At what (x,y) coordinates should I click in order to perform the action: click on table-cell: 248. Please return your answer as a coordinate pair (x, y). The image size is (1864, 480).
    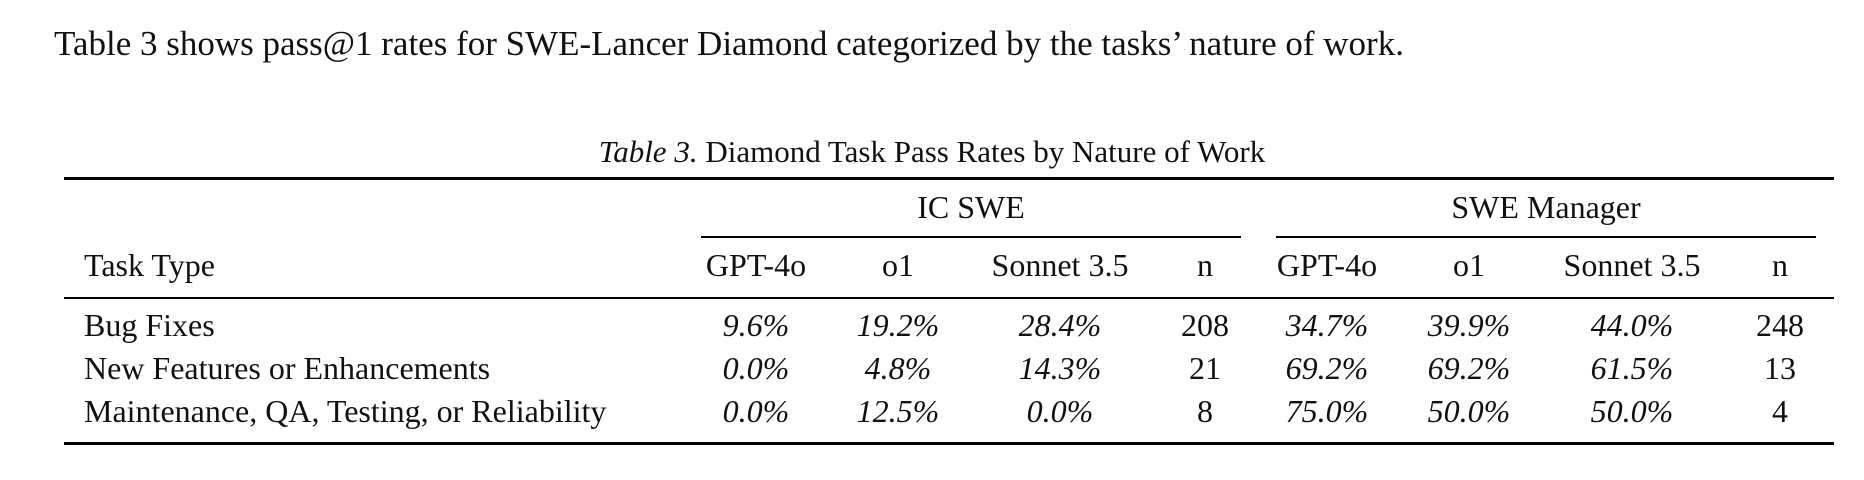
    Looking at the image, I should click on (1780, 325).